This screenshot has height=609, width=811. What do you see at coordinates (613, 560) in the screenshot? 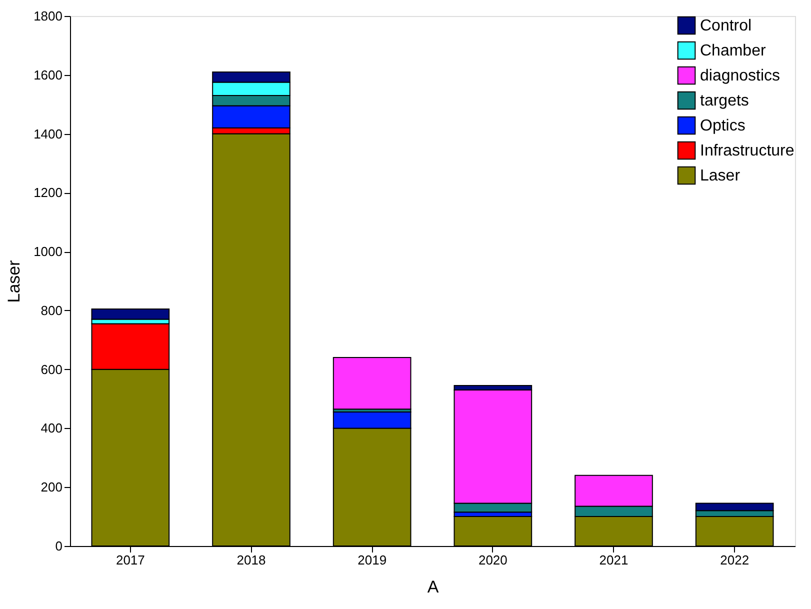
I see `x-tick-label: 2021` at bounding box center [613, 560].